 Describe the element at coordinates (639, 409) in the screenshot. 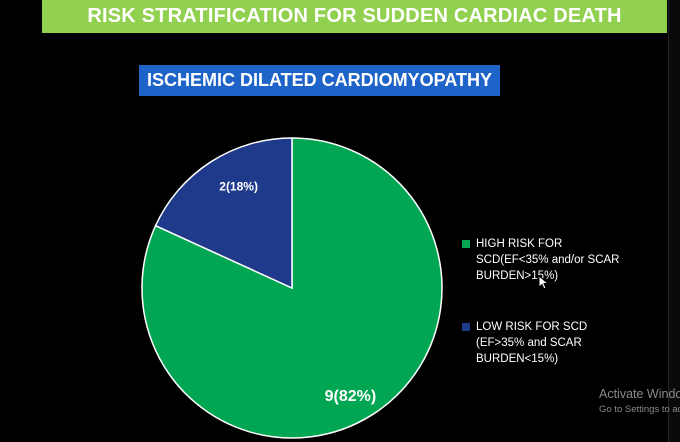

I see `watermark-line-2: Go to Settings to ac` at that location.